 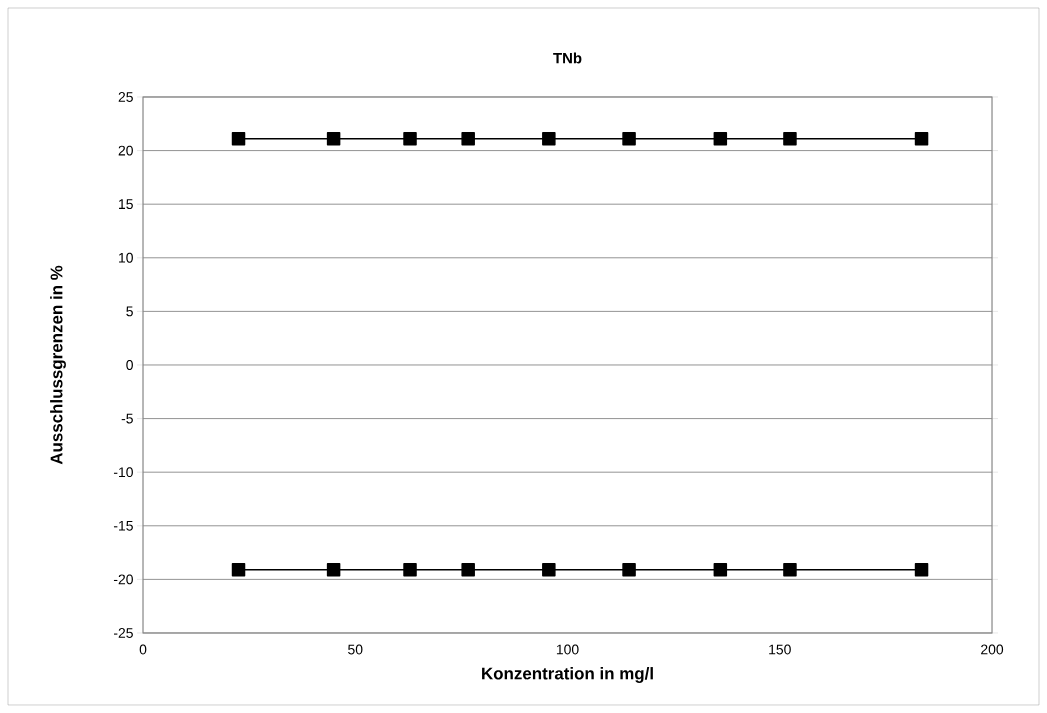 I want to click on x-tick-label: 200, so click(x=992, y=649).